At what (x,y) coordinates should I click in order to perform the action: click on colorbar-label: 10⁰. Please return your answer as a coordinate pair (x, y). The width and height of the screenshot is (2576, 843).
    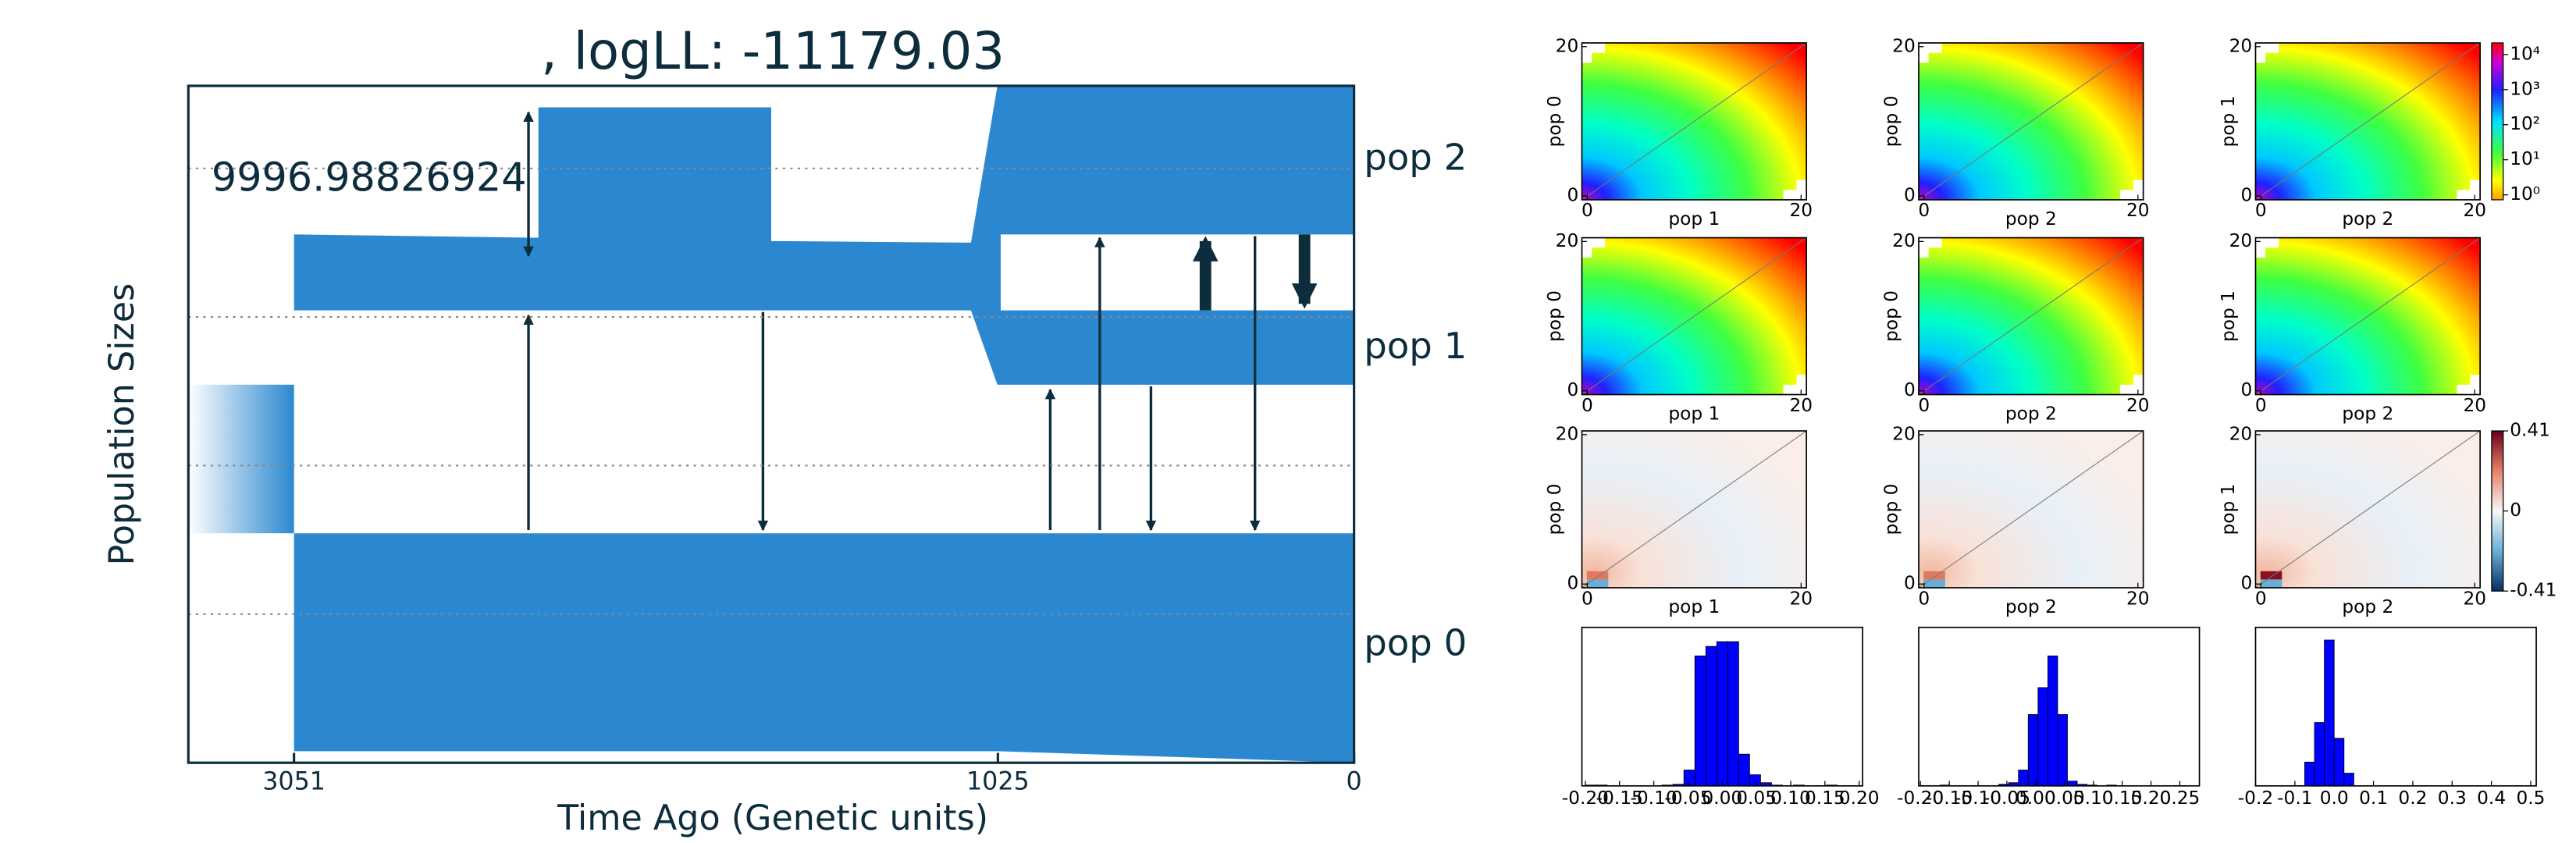
    Looking at the image, I should click on (2525, 194).